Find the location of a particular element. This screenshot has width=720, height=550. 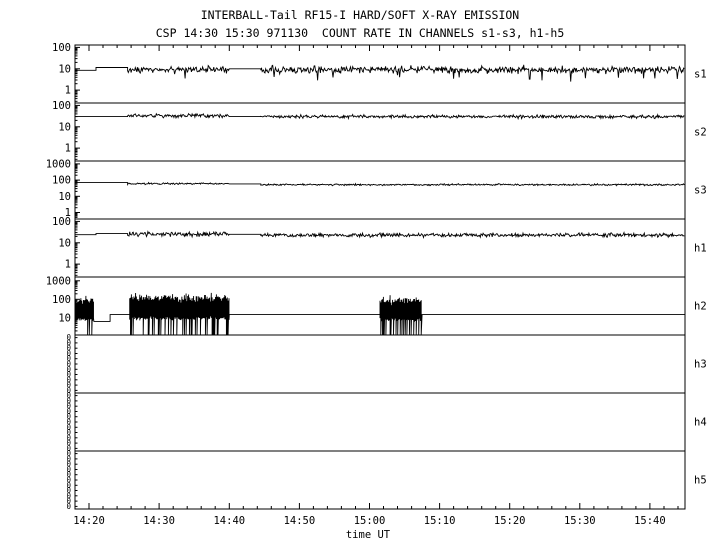

x-tick-label: 15:10 is located at coordinates (440, 521).